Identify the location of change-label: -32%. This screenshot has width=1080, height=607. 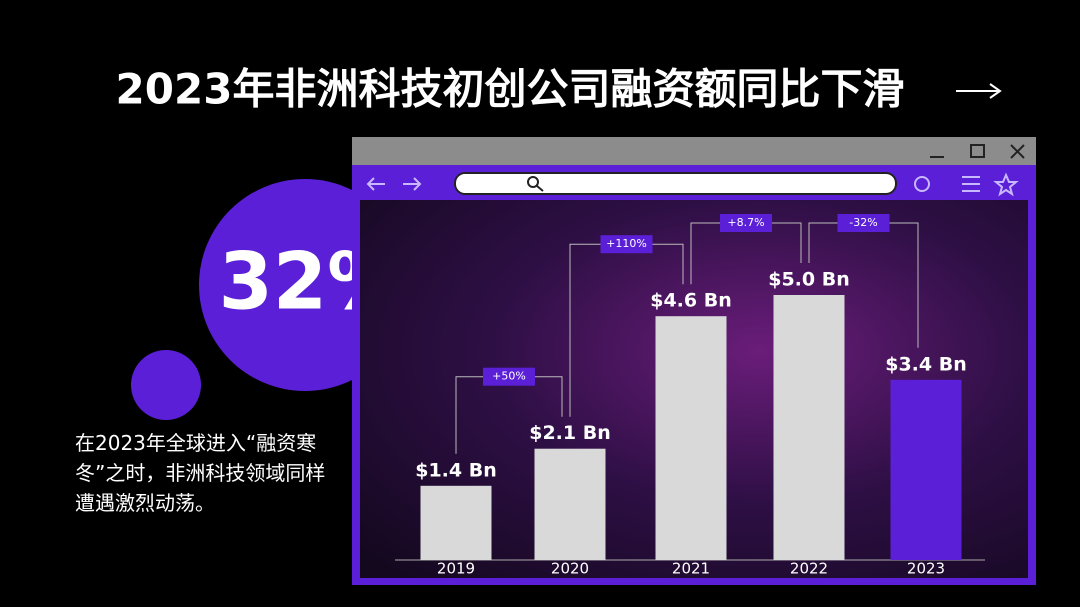
(863, 222).